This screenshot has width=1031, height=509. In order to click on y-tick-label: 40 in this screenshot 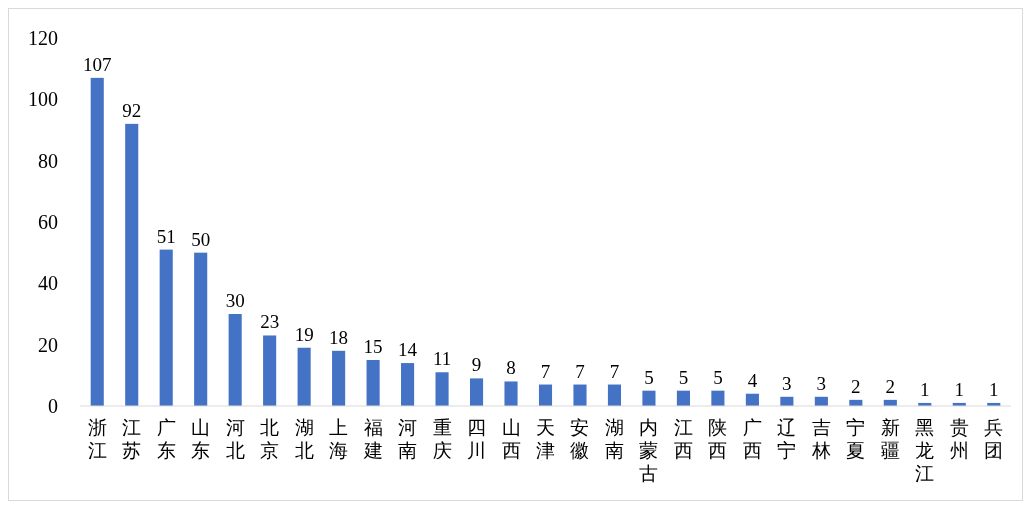, I will do `click(48, 283)`.